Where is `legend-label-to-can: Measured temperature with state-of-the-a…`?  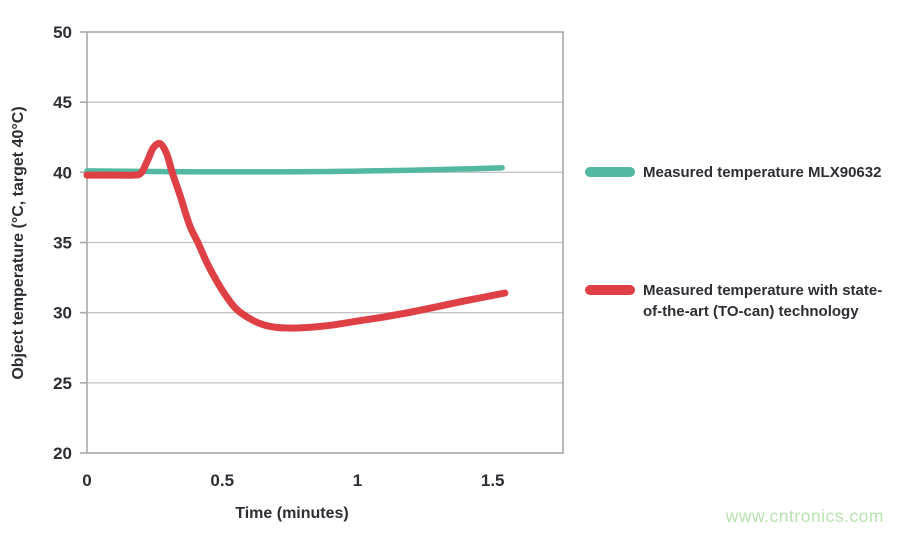
legend-label-to-can: Measured temperature with state-of-the-a… is located at coordinates (763, 301).